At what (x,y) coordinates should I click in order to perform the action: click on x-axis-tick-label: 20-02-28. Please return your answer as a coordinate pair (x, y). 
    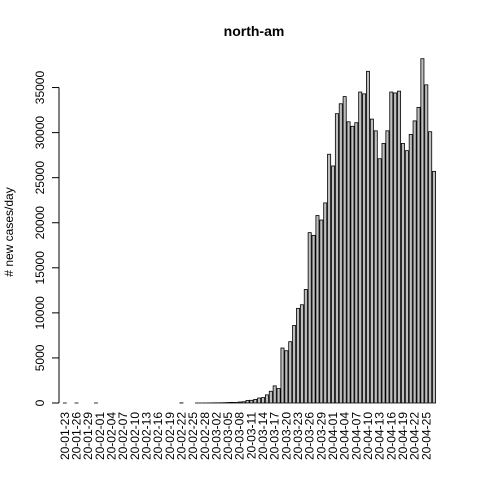
    Looking at the image, I should click on (205, 436).